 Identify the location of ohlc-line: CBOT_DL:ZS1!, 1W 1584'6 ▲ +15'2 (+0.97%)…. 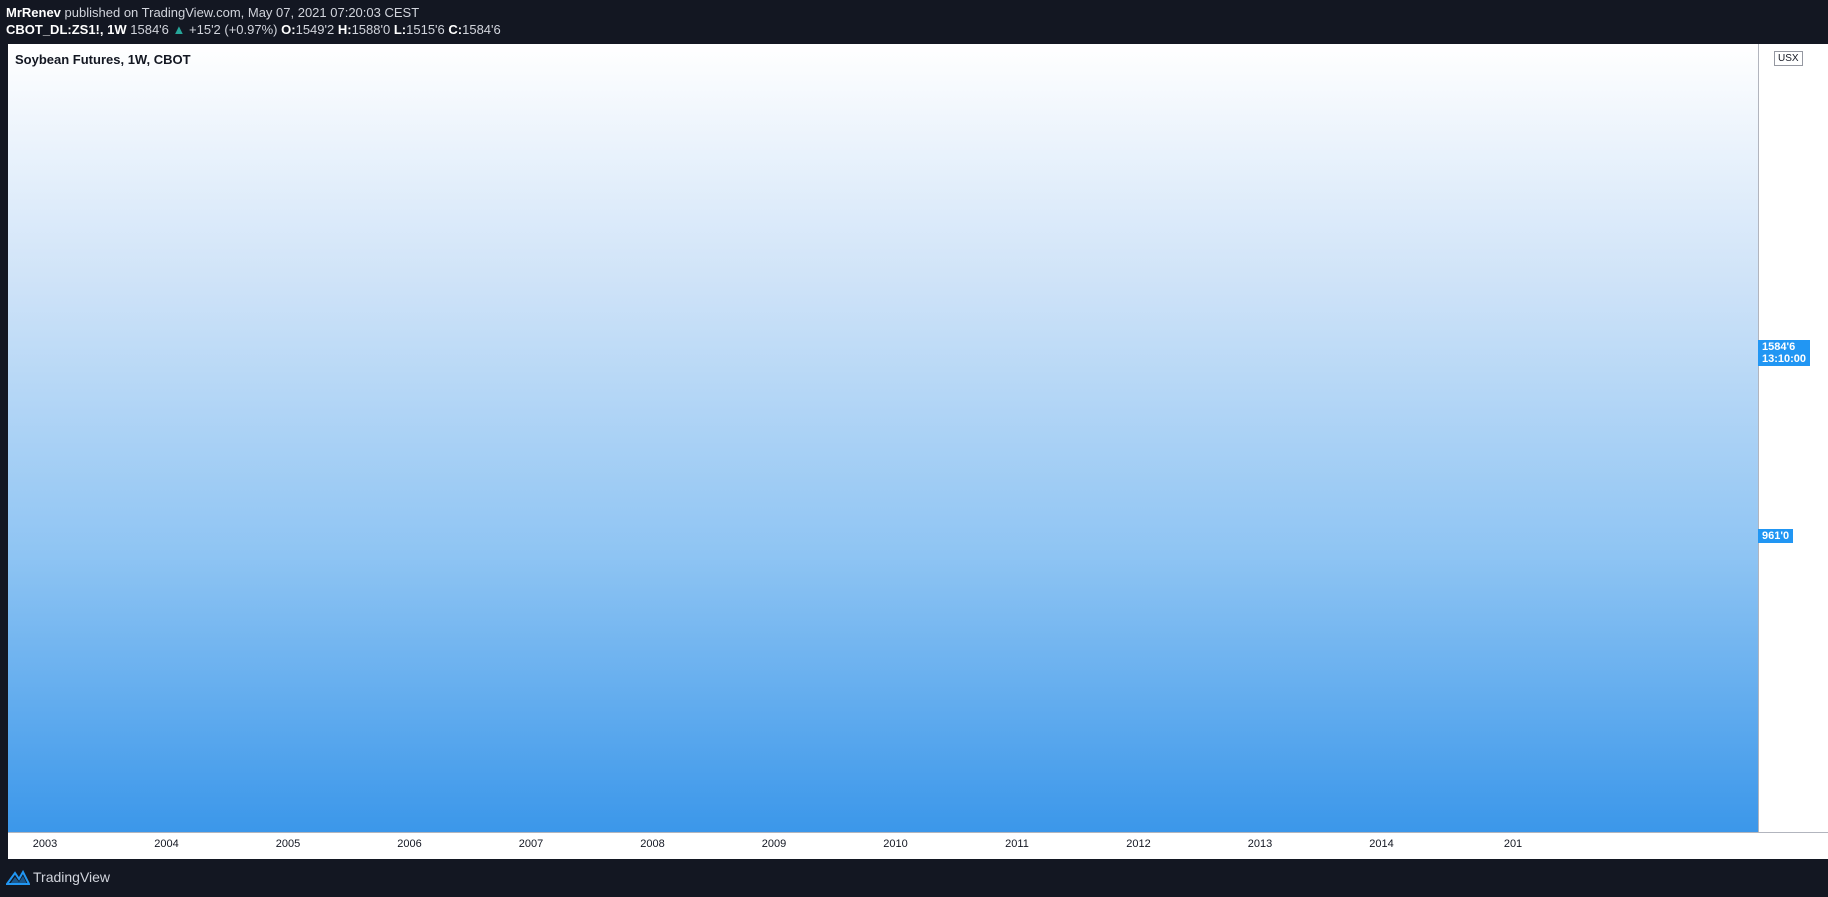
(253, 29).